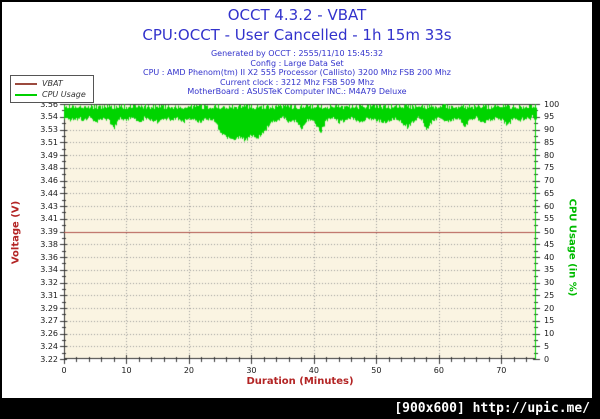 This screenshot has height=419, width=600. What do you see at coordinates (16, 232) in the screenshot?
I see `left-axis-title: Voltage (V)` at bounding box center [16, 232].